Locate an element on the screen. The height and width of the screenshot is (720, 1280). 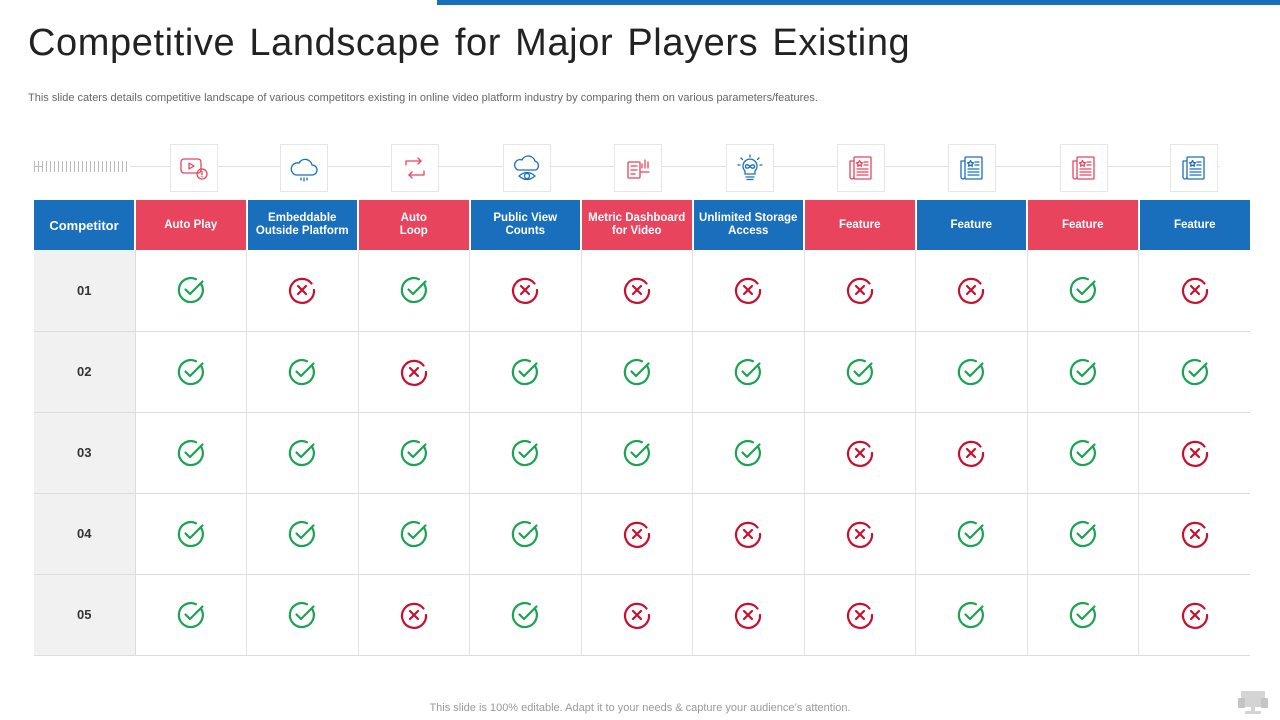
strip-dots is located at coordinates (82, 166).